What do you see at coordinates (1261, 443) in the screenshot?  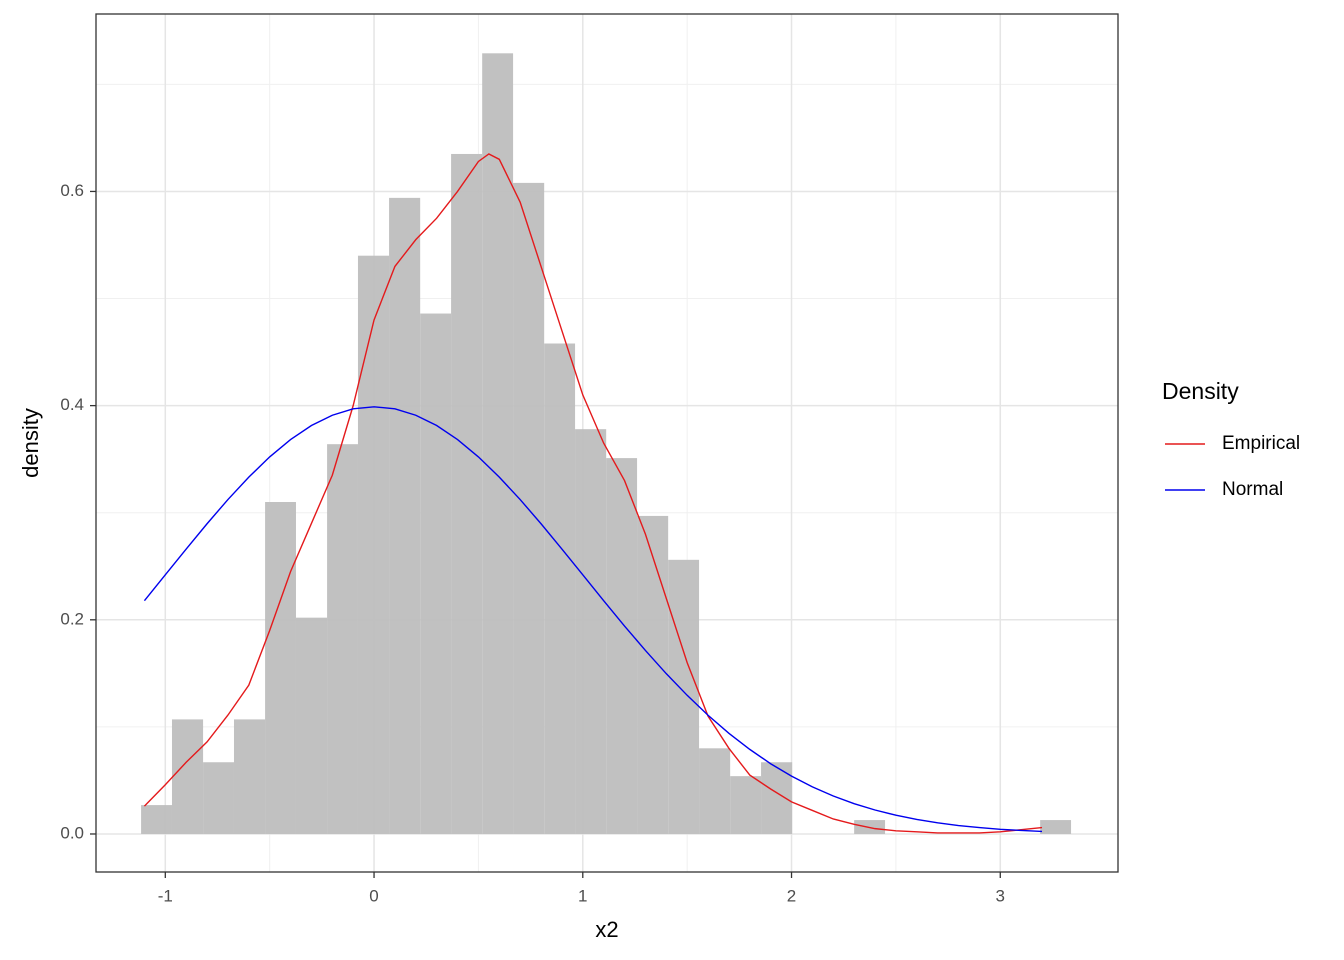 I see `legend-label: Empirical` at bounding box center [1261, 443].